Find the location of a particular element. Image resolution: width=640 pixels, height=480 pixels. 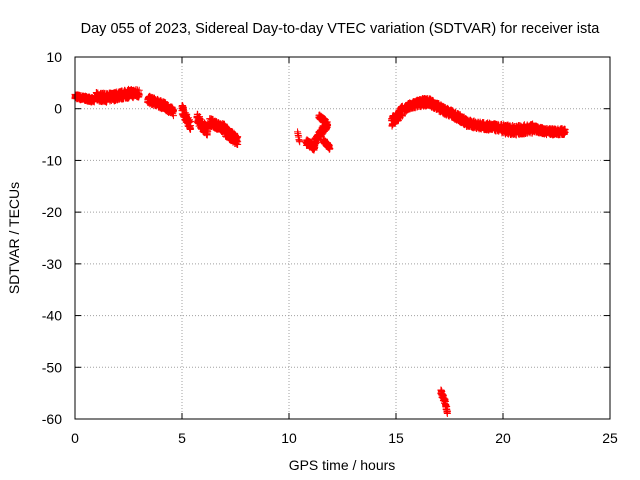

data-point-seg6 is located at coordinates (238, 142).